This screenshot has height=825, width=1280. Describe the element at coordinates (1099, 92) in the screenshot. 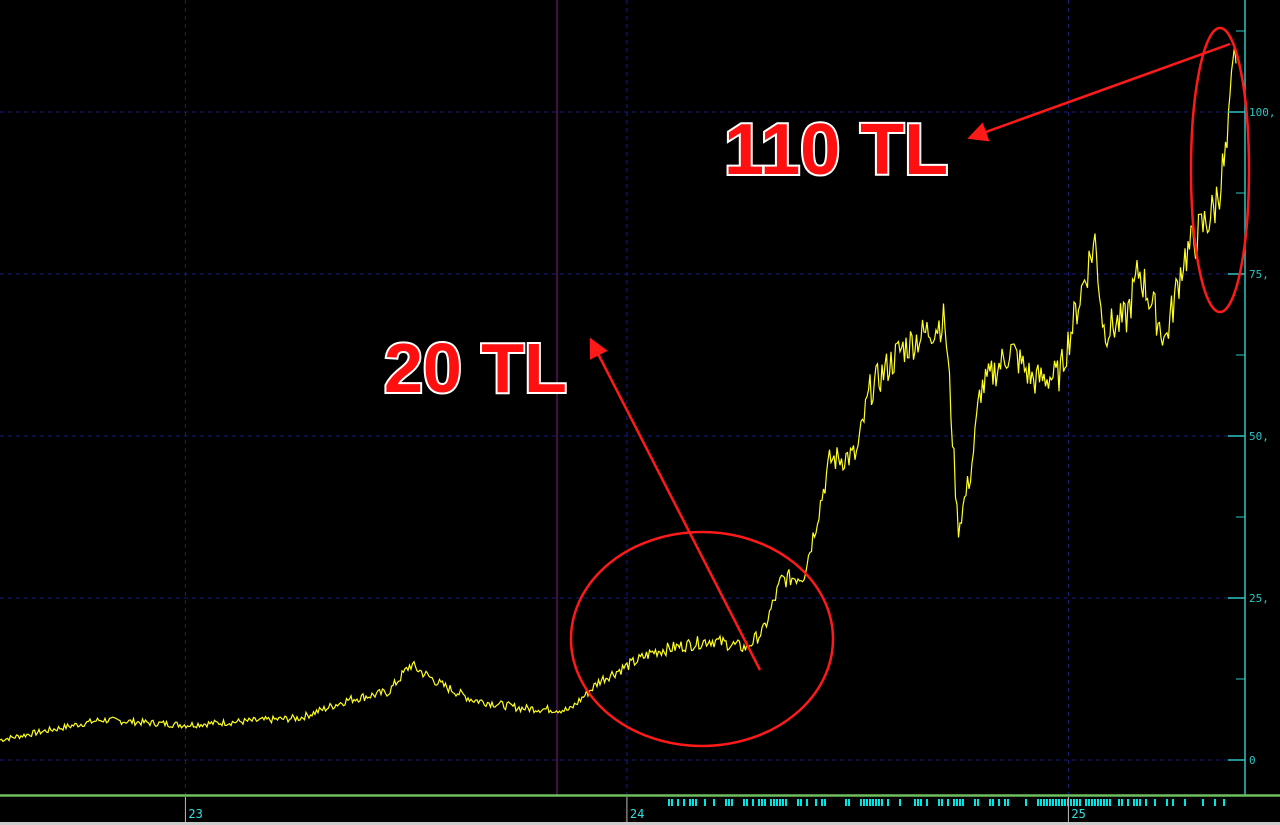

I see `arrow-110tl` at that location.